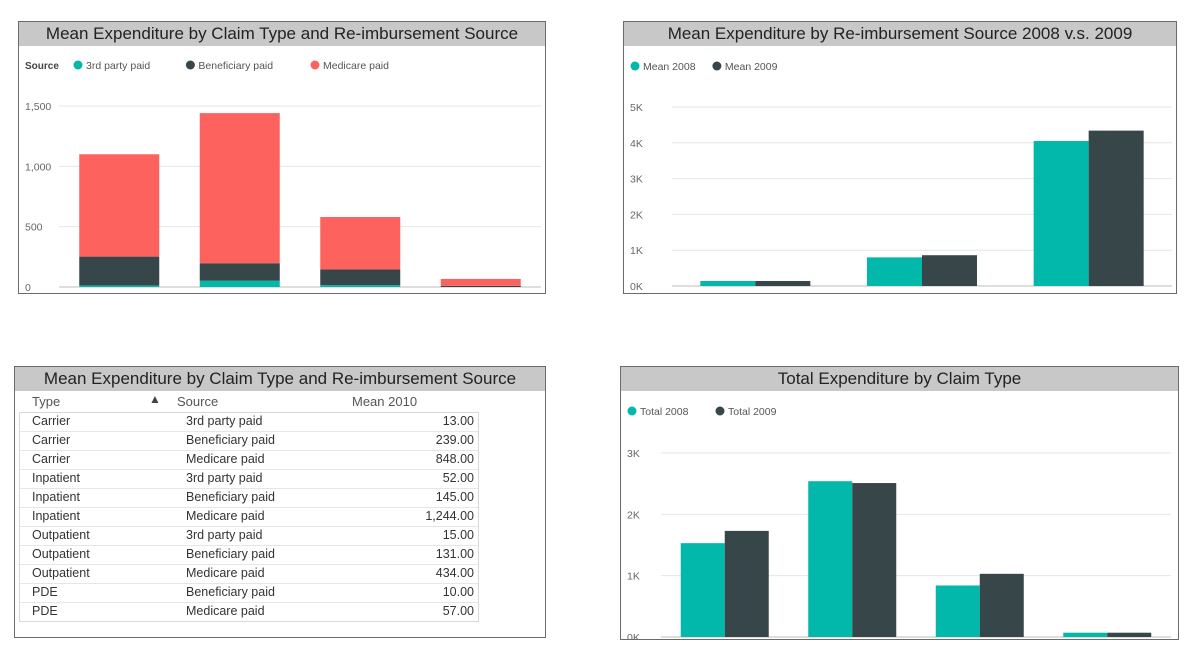  What do you see at coordinates (458, 592) in the screenshot?
I see `cell-mean-2010: 10.00` at bounding box center [458, 592].